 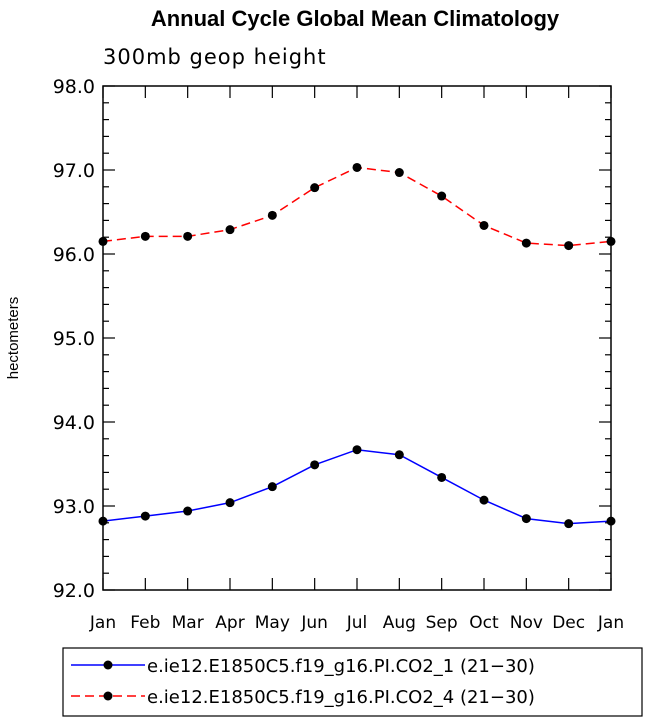 What do you see at coordinates (341, 697) in the screenshot?
I see `legend-label-2: e.ie12.E1850C5.f19_g16.PI.CO2_4 (21−30)` at bounding box center [341, 697].